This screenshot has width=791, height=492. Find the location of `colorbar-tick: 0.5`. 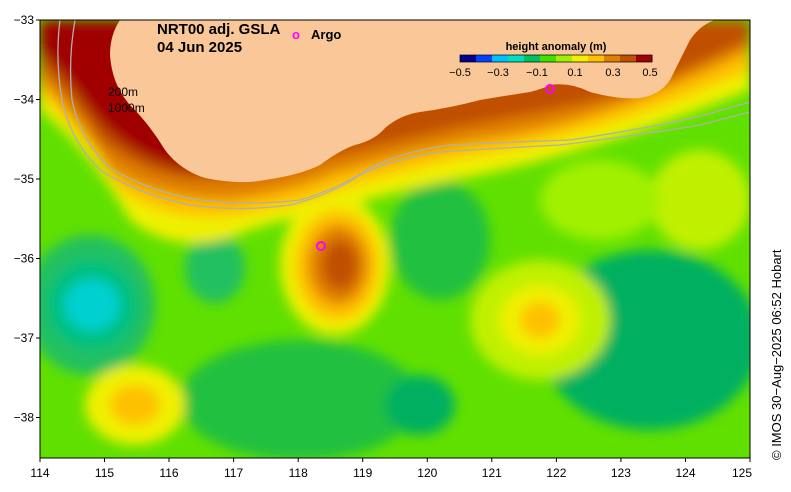

colorbar-tick: 0.5 is located at coordinates (649, 73).